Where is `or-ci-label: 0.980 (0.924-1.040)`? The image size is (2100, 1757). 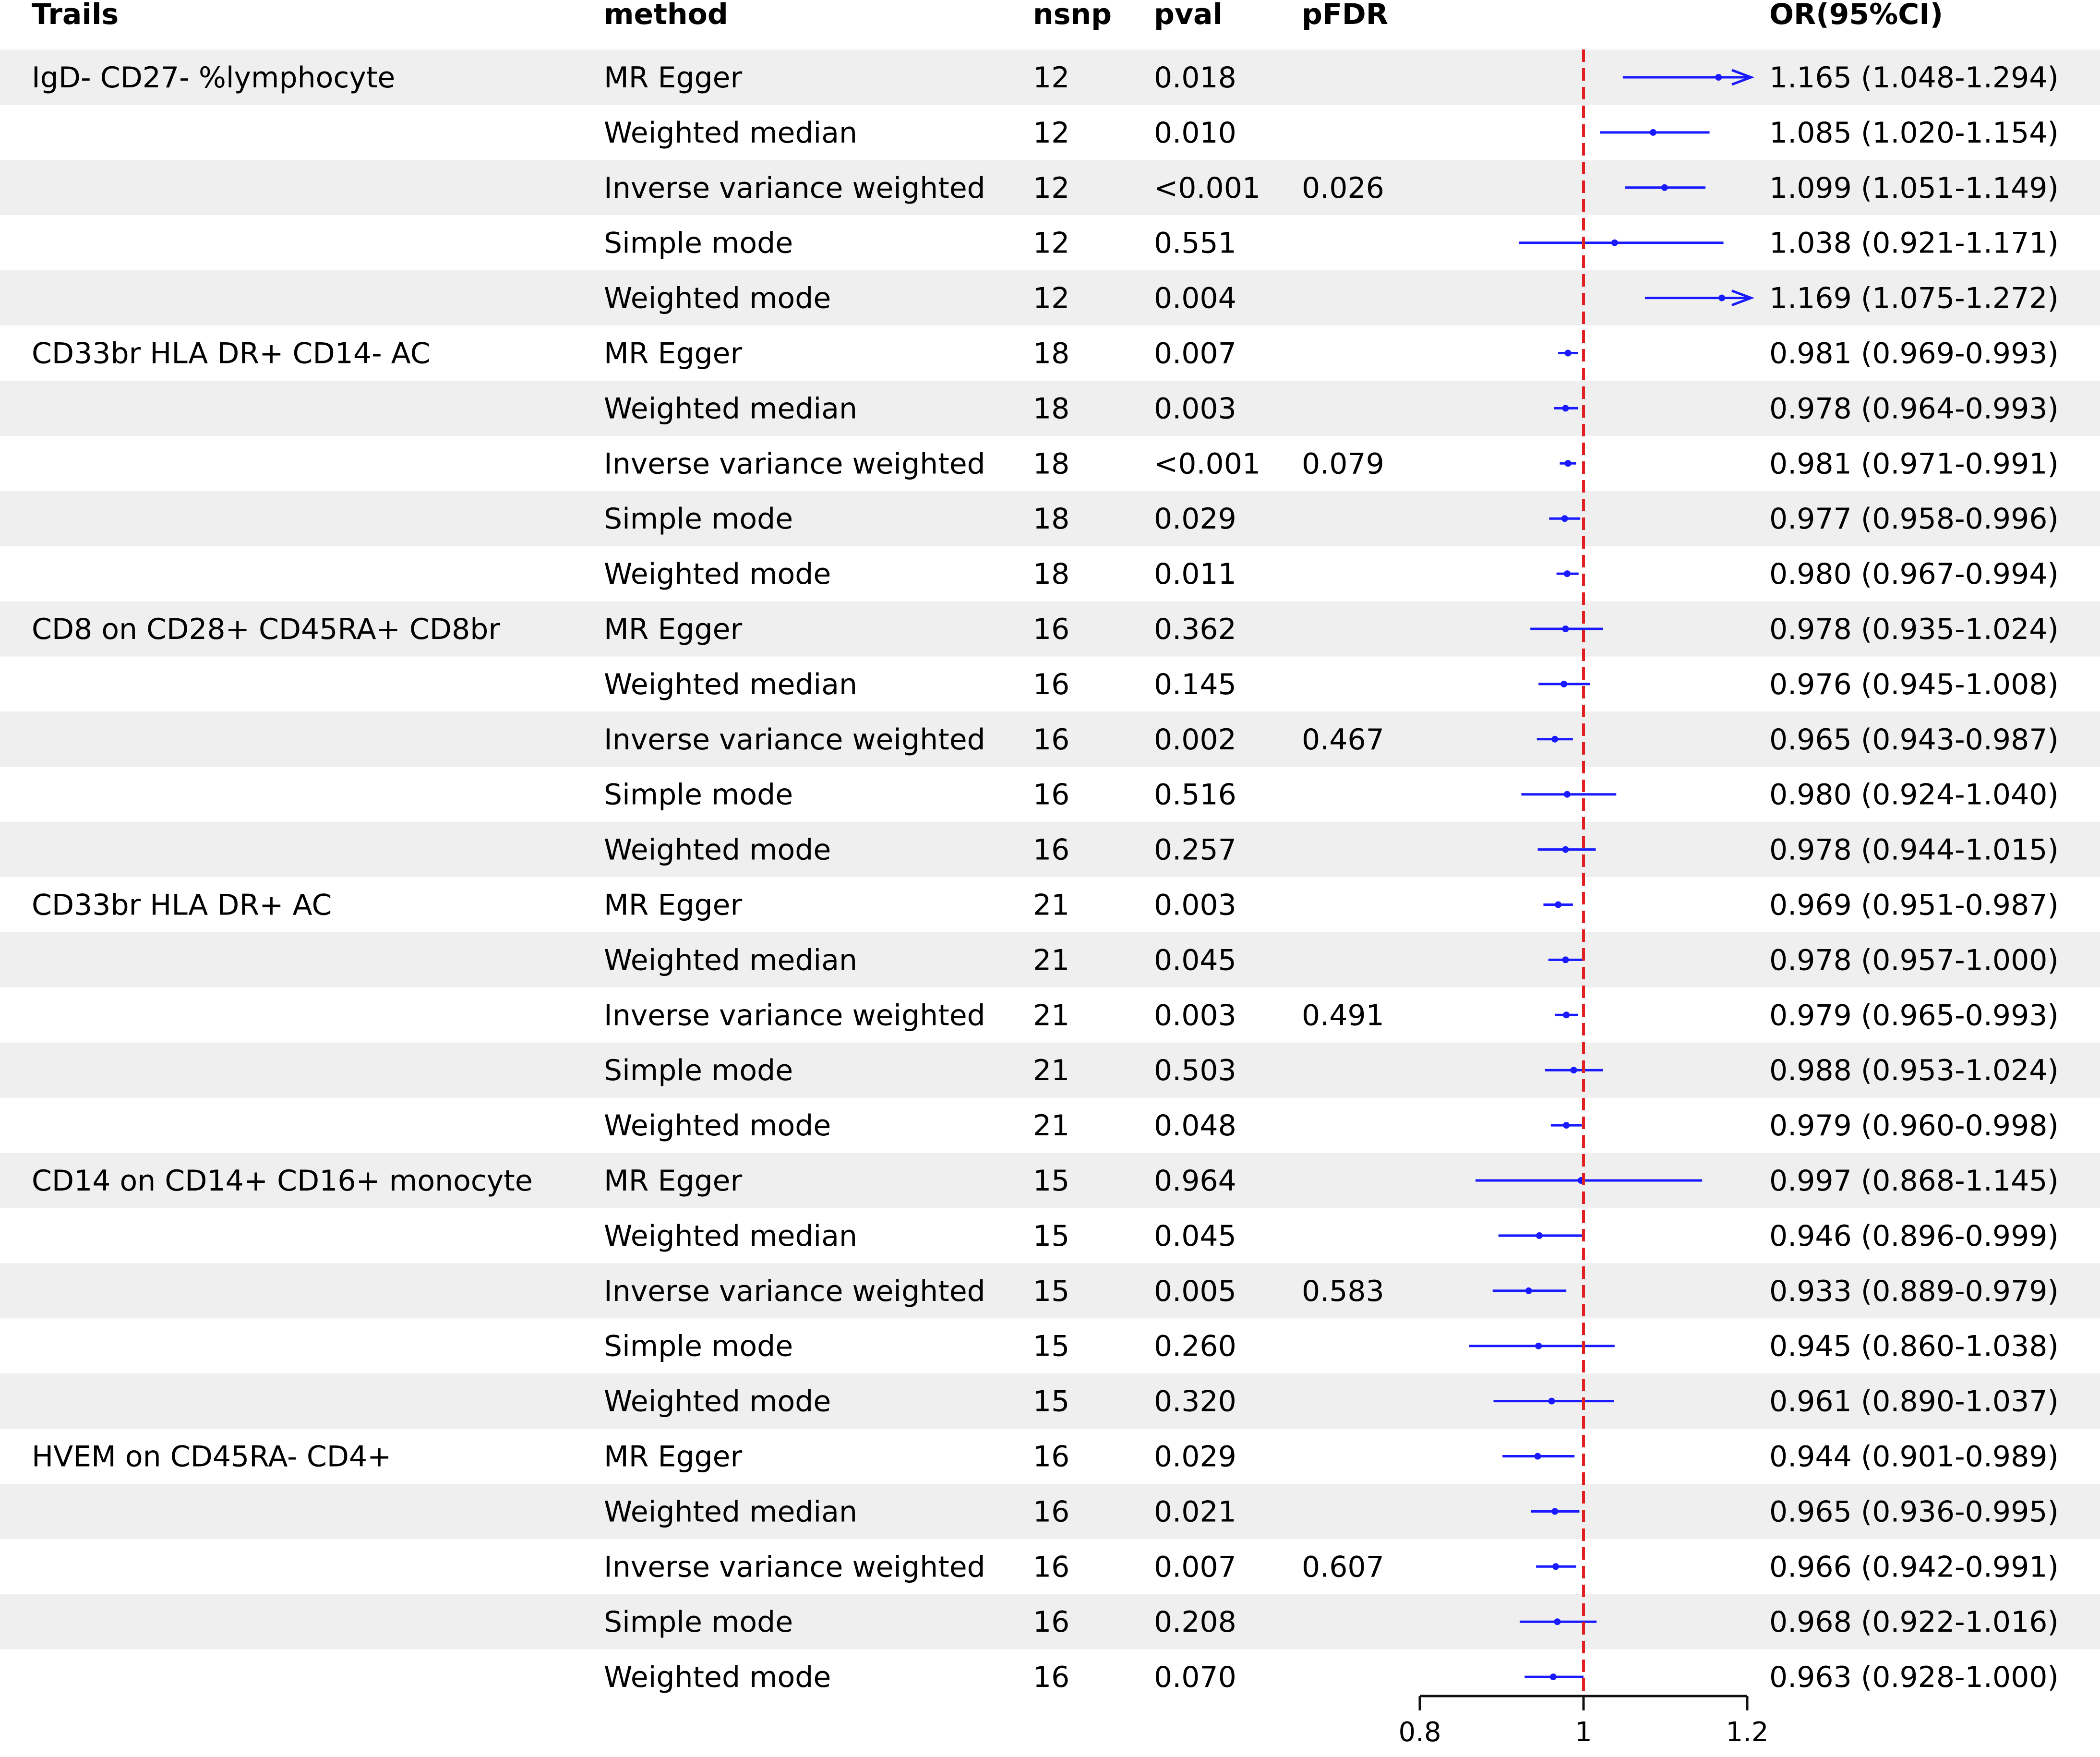
or-ci-label: 0.980 (0.924-1.040) is located at coordinates (1914, 795).